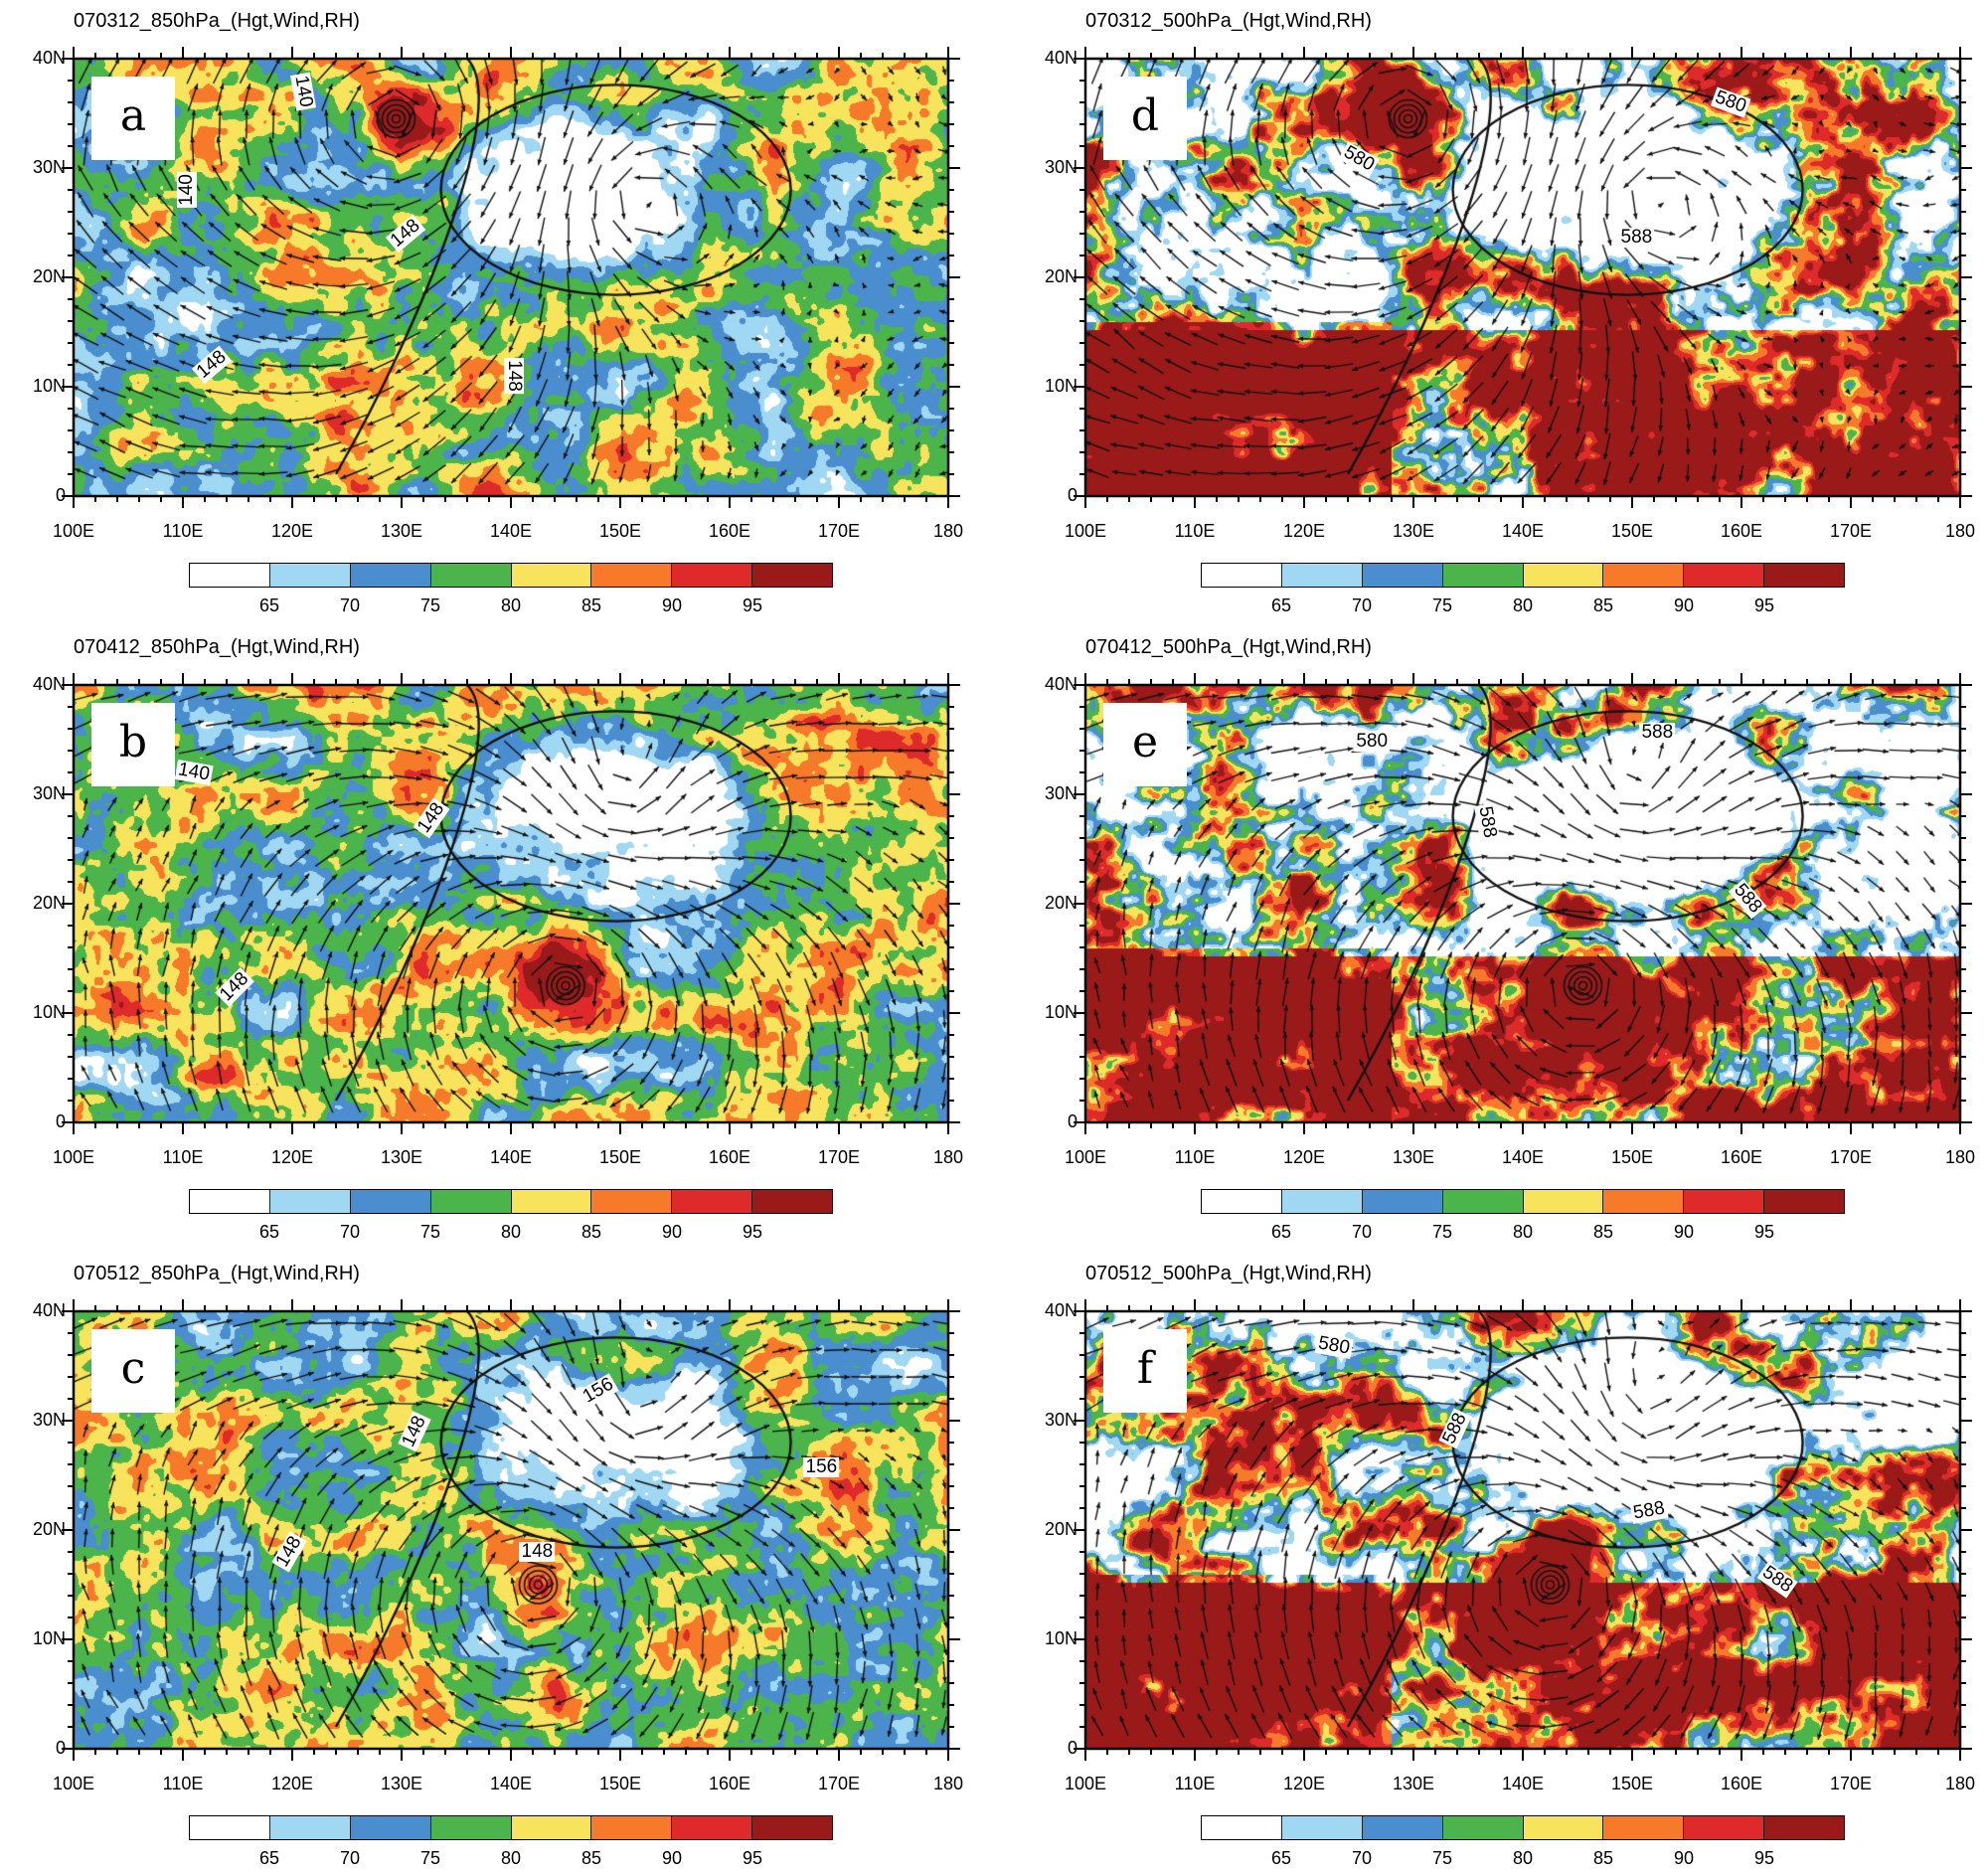  What do you see at coordinates (133, 744) in the screenshot?
I see `panel-letter: b` at bounding box center [133, 744].